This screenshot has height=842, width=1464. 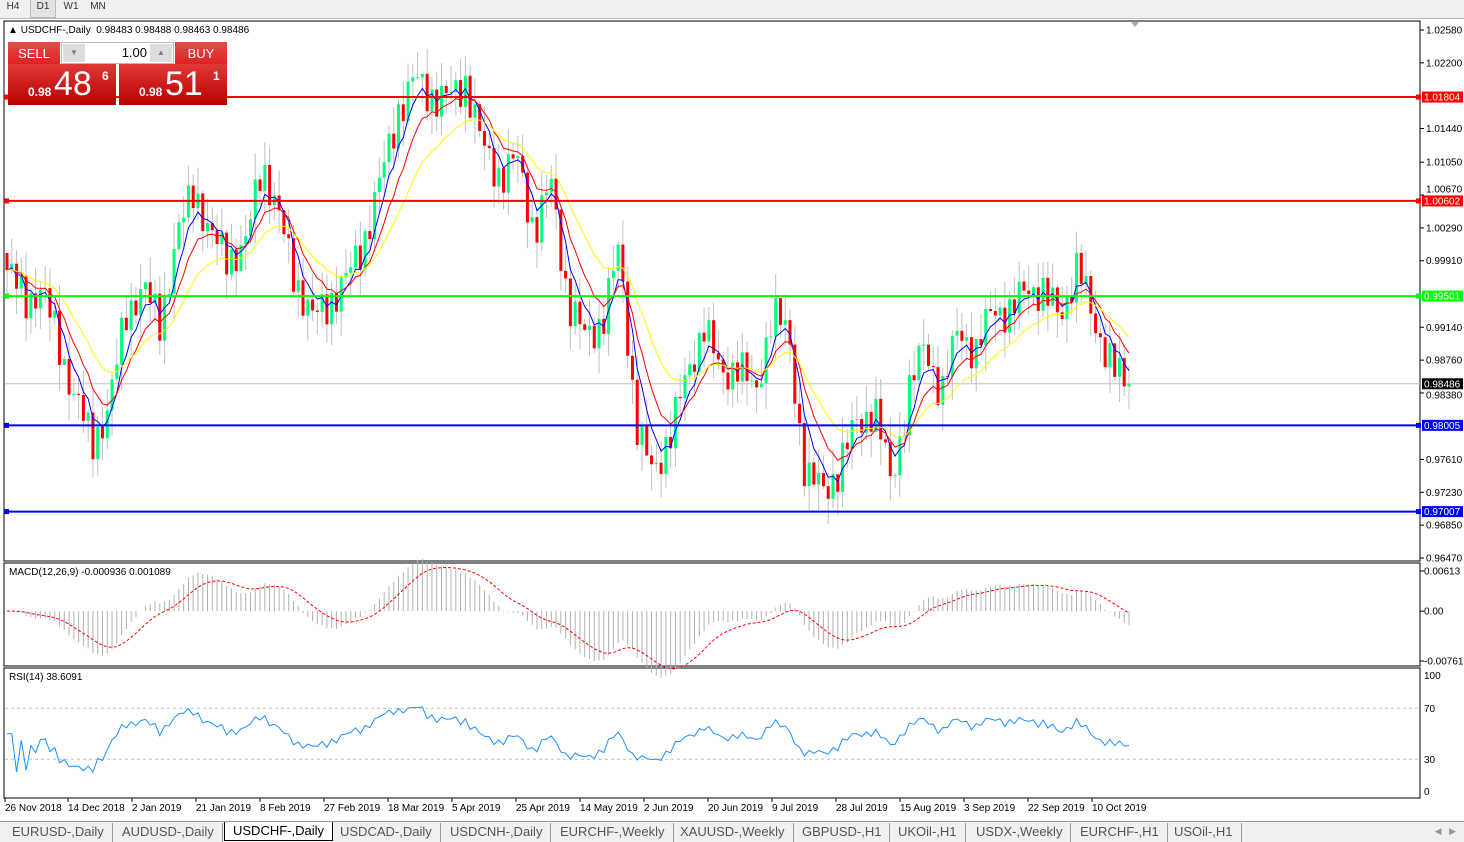 I want to click on price-tick-label: 0.96470, so click(x=1444, y=559).